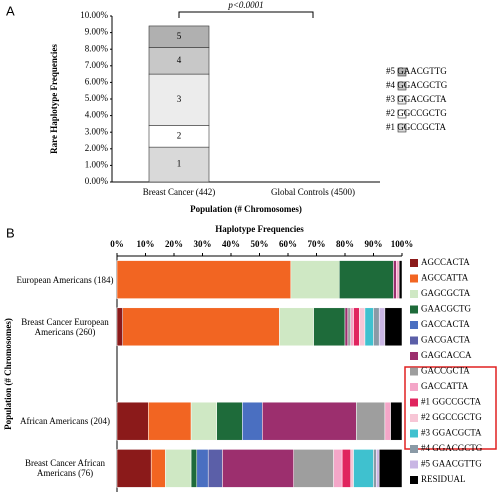 This screenshot has width=500, height=498. I want to click on legend-label: #5 GAACGTTG, so click(416, 71).